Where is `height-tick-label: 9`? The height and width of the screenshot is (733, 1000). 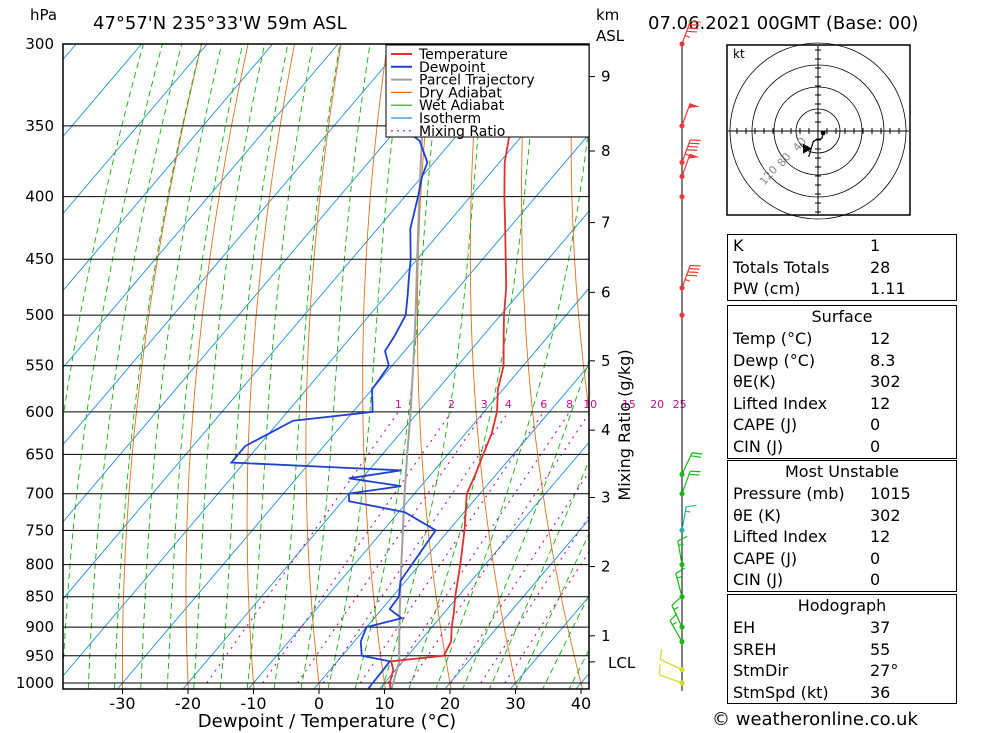 height-tick-label: 9 is located at coordinates (606, 77).